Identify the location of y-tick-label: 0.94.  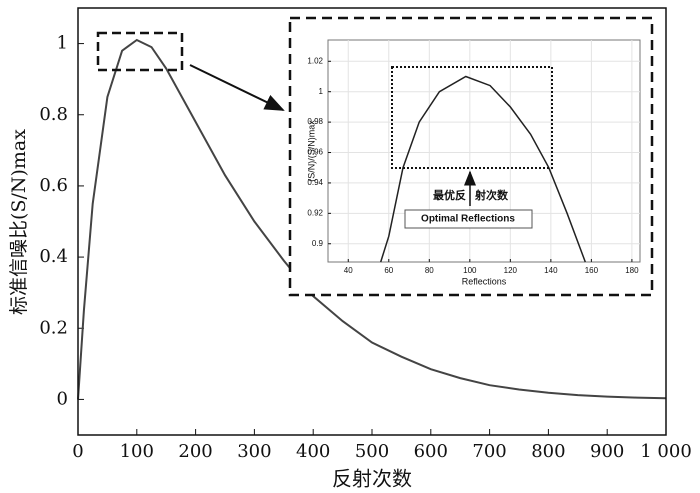
(315, 182).